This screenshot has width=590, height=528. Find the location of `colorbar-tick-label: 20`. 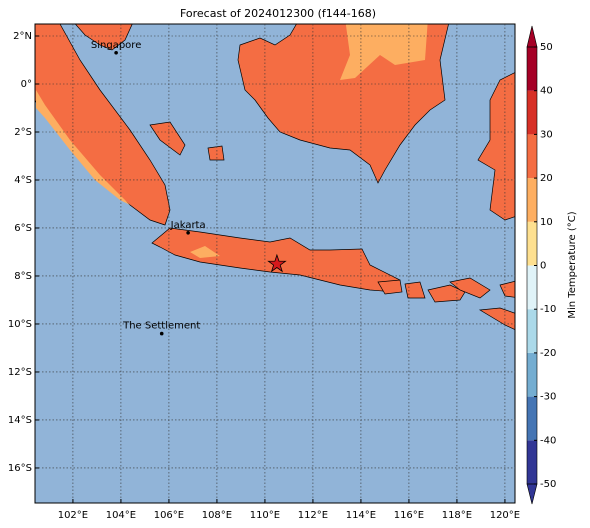

colorbar-tick-label: 20 is located at coordinates (546, 178).